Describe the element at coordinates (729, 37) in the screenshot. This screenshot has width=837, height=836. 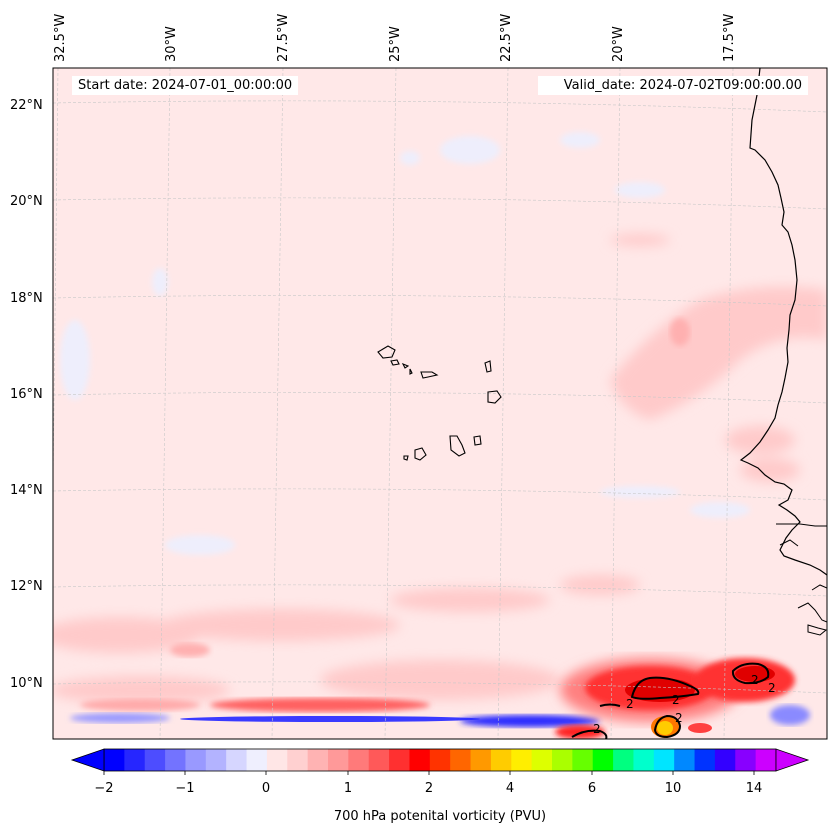
I see `lon-label: 17.5°W` at that location.